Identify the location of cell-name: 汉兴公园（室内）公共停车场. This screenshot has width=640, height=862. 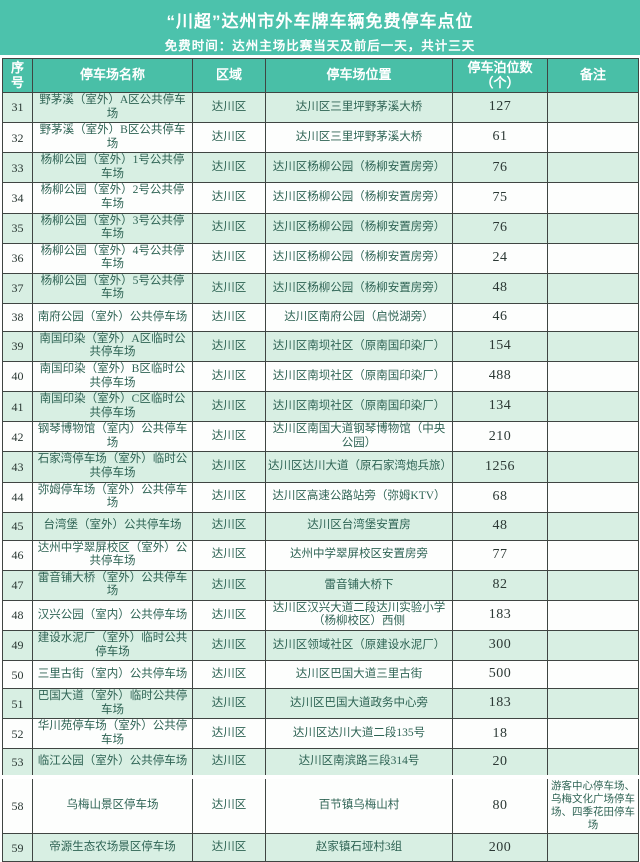
(112, 615).